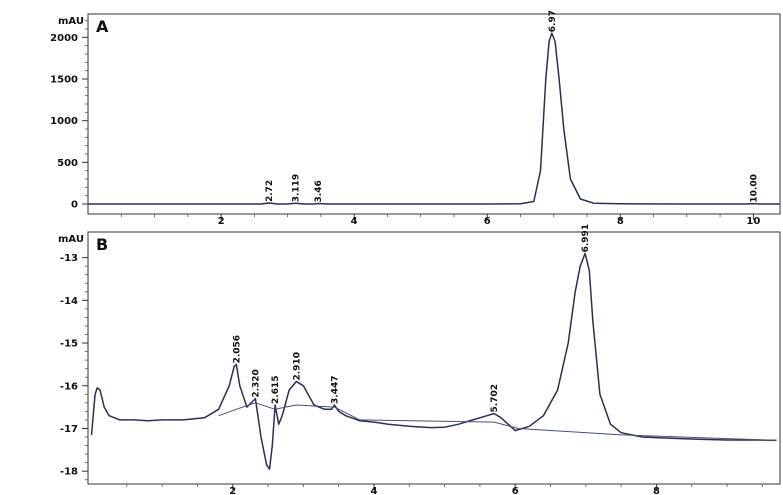 The width and height of the screenshot is (783, 495). Describe the element at coordinates (67, 163) in the screenshot. I see `y-tick-label: 500` at that location.